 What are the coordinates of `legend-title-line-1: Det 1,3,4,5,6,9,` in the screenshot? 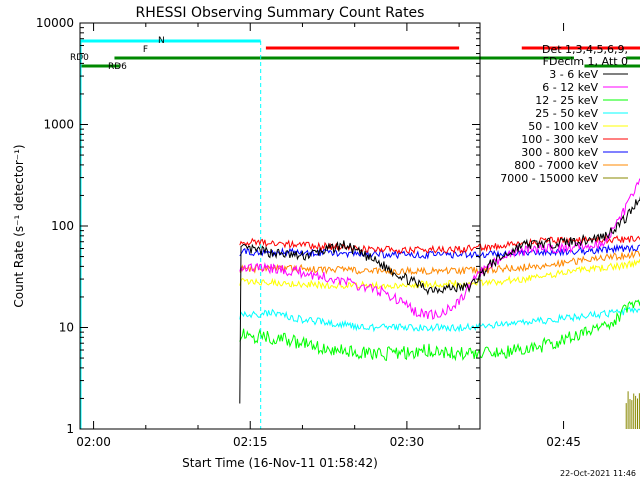 It's located at (585, 49).